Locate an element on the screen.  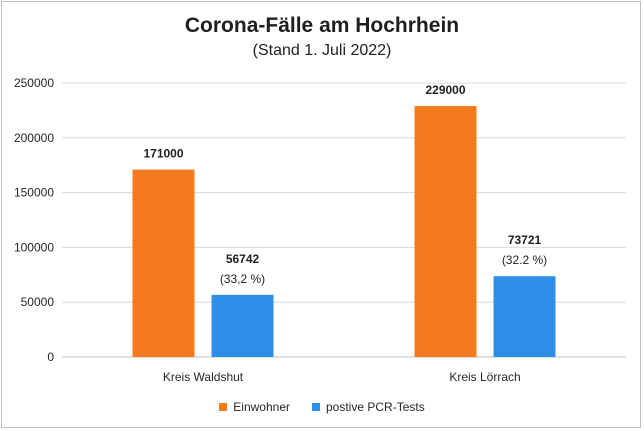
chart-subtitle: (Stand 1. Juli 2022) is located at coordinates (322, 50).